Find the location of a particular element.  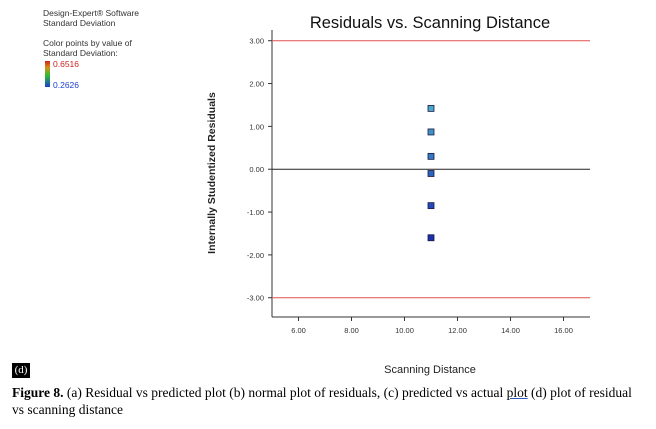

x-tick-label: 6.00 is located at coordinates (298, 330).